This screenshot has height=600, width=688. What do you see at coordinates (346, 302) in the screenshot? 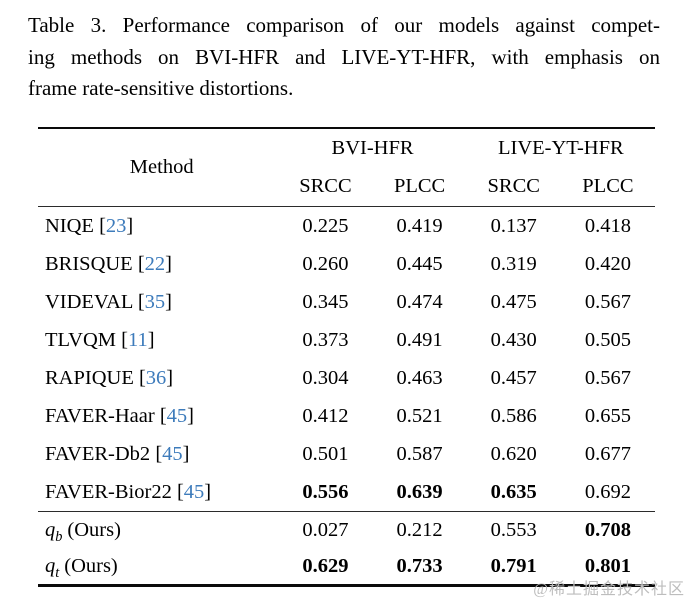
I see `table-row: VIDEVAL [35] 0.345 0.474 0.475 0.567` at bounding box center [346, 302].